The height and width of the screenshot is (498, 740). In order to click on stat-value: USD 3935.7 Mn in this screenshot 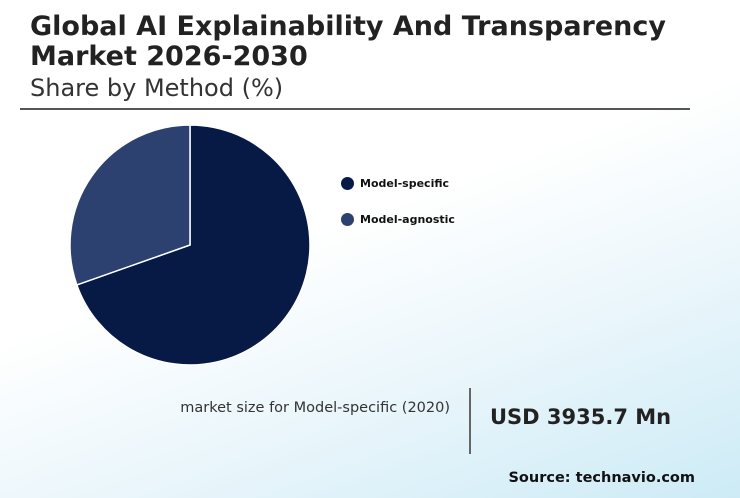, I will do `click(581, 417)`.